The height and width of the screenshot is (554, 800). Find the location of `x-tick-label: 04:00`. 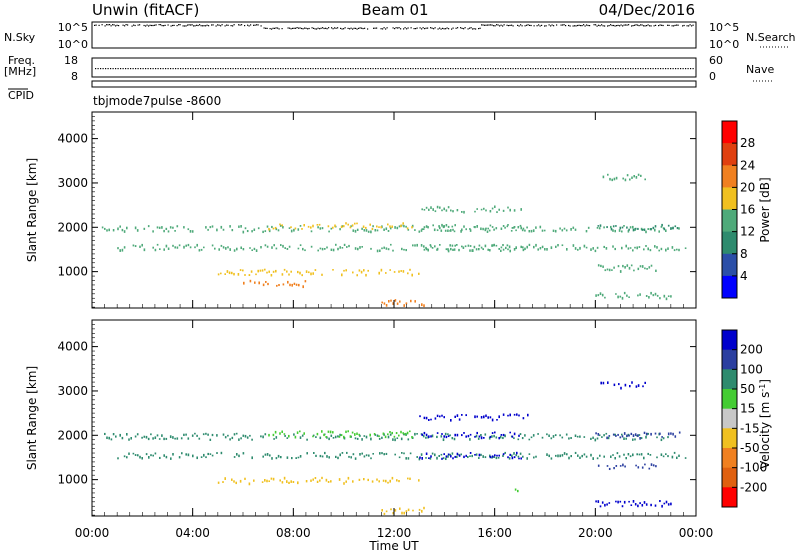

x-tick-label: 04:00 is located at coordinates (192, 533).